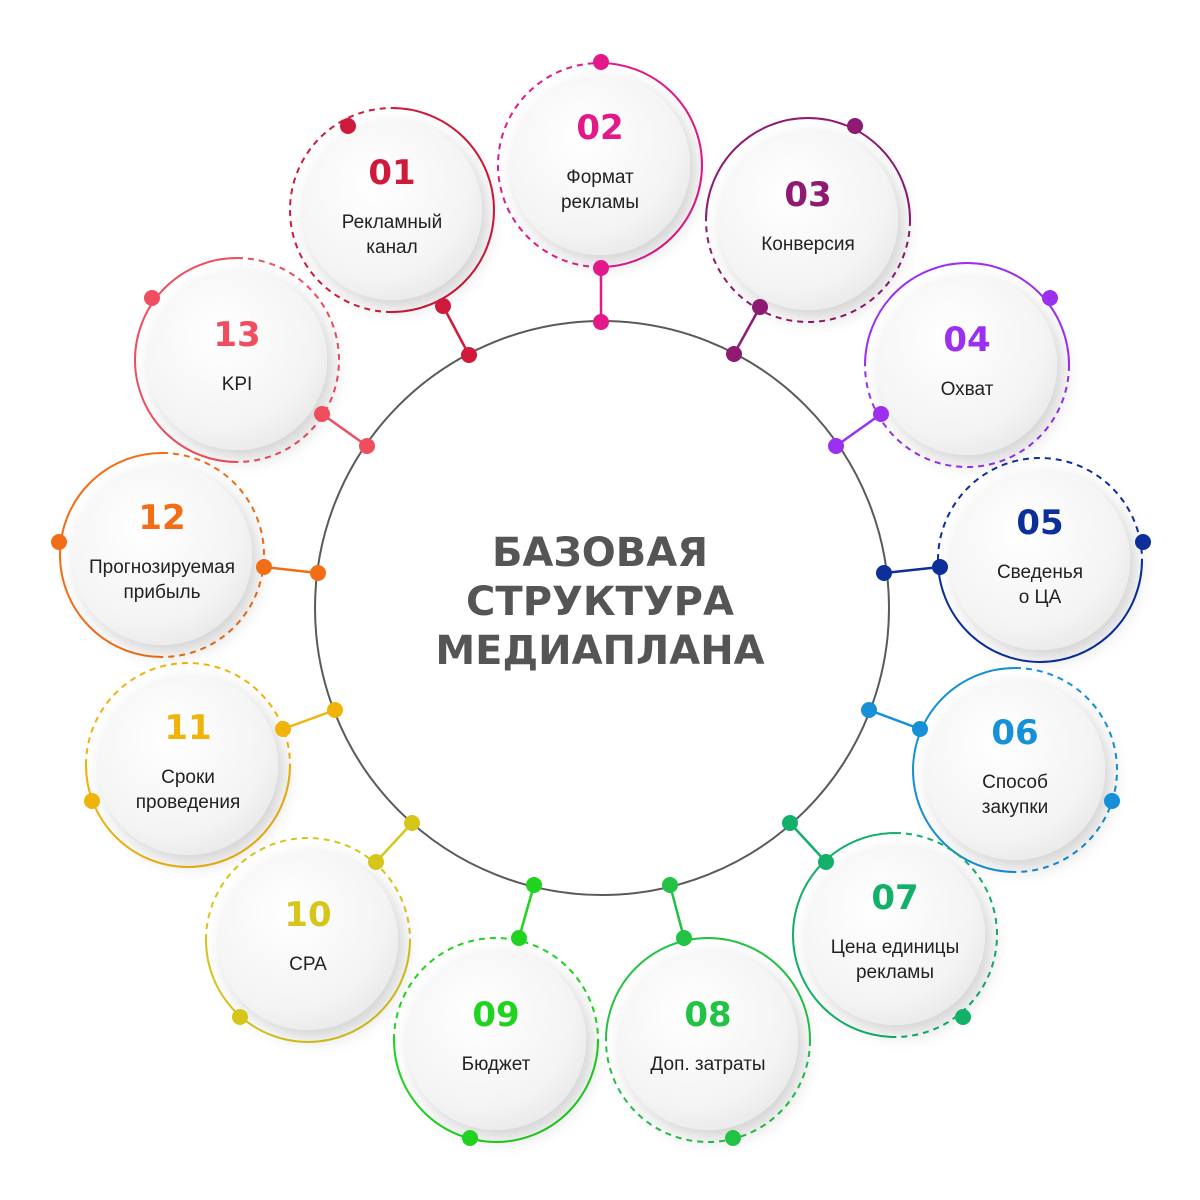  I want to click on node-number: 09, so click(495, 1015).